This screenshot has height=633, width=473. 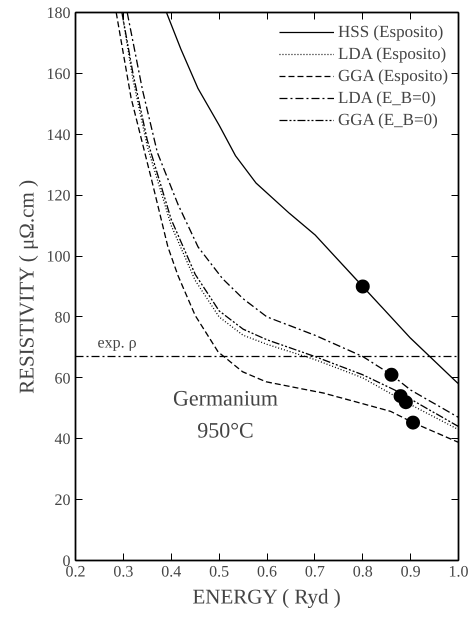 I want to click on x-tick-label: 0.8, so click(x=362, y=572).